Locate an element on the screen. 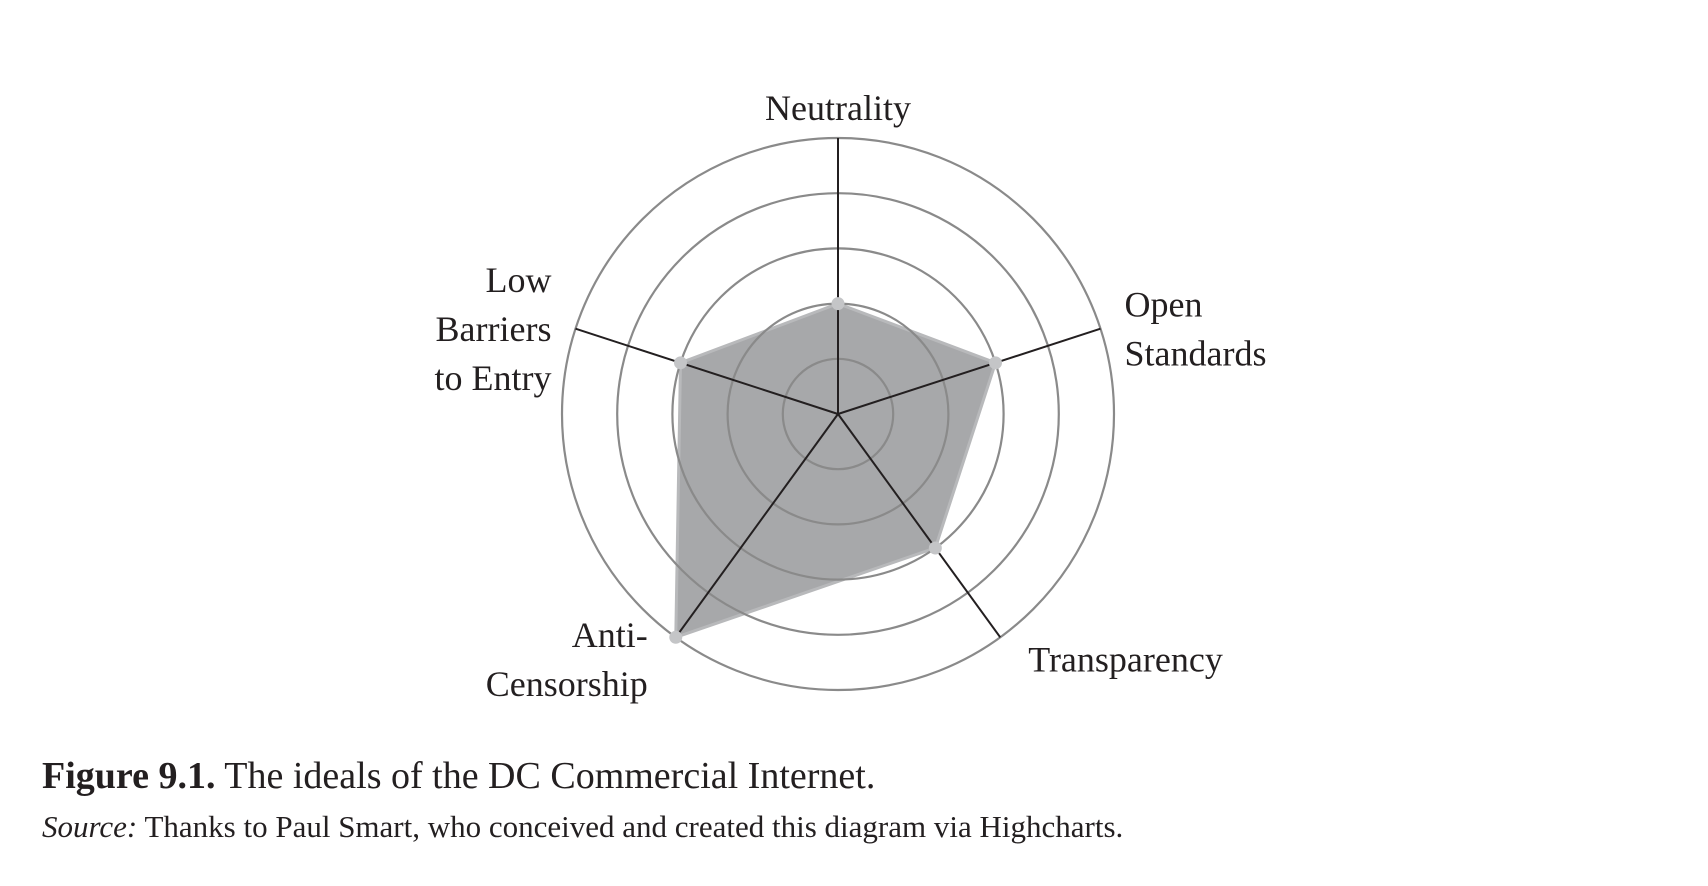 The width and height of the screenshot is (1708, 886). axis-label-line: Open is located at coordinates (1163, 304).